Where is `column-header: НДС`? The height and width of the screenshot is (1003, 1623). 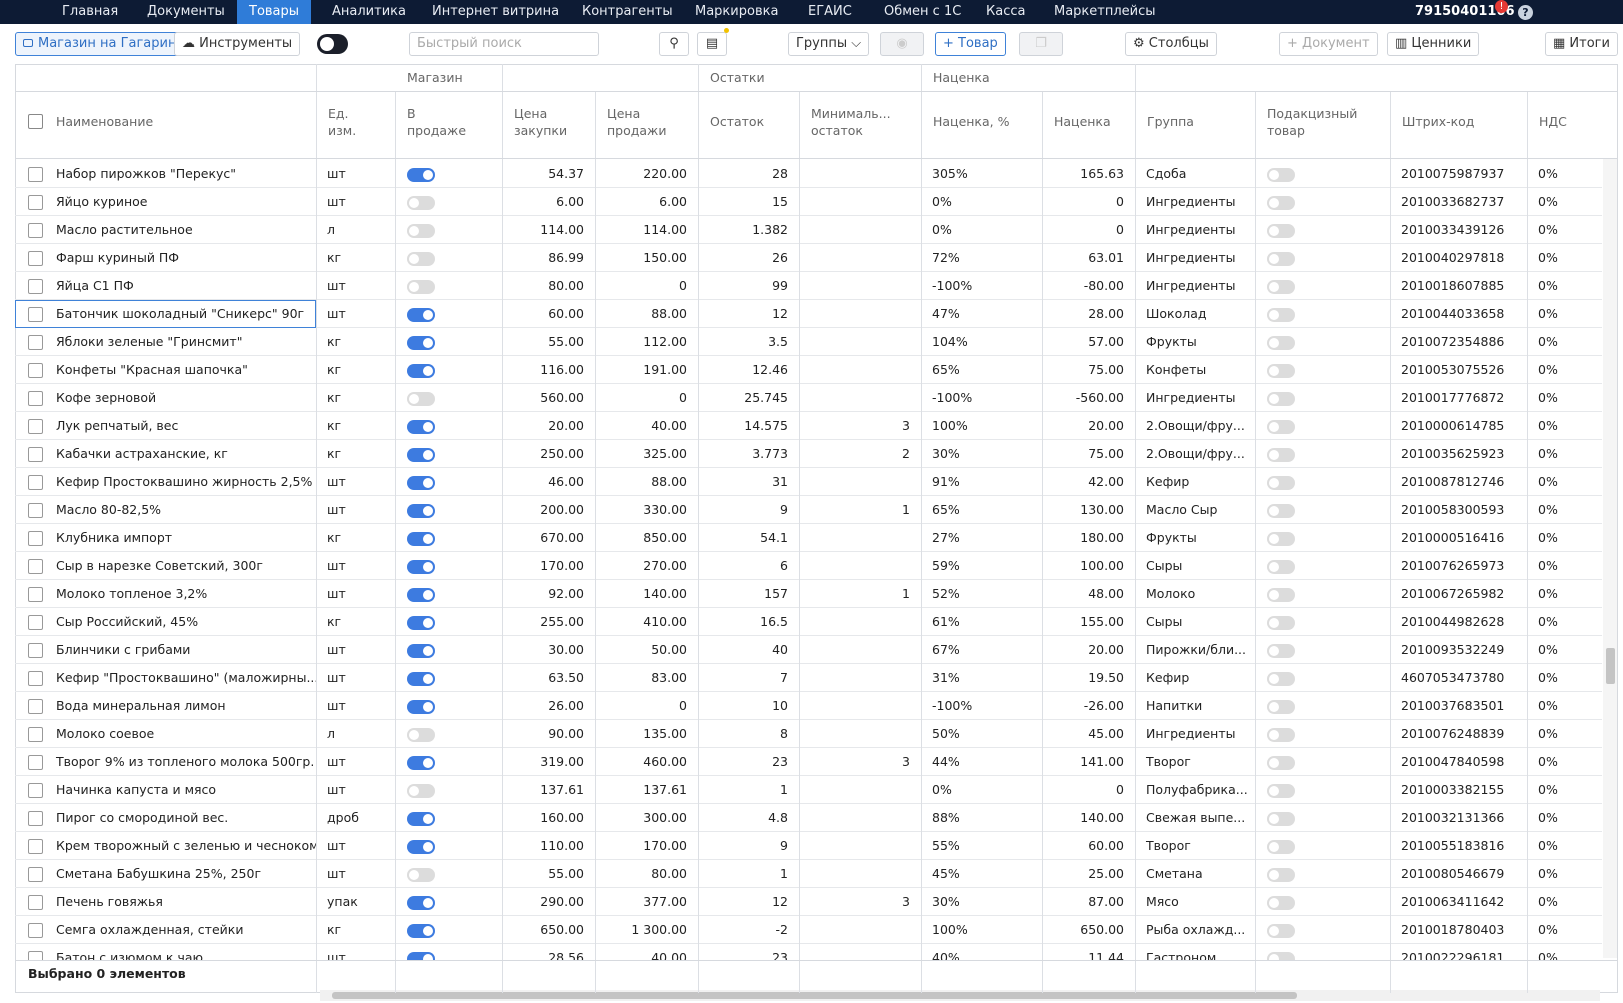
column-header: НДС is located at coordinates (1553, 121).